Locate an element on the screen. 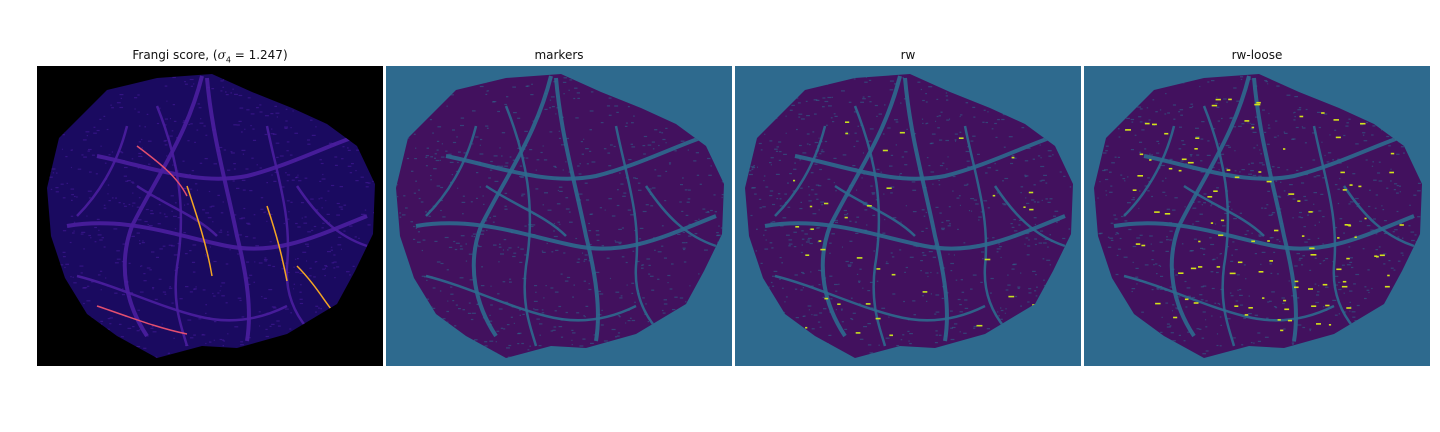  panel-title-frangi: Frangi score, (σ4 = 1.247) is located at coordinates (210, 56).